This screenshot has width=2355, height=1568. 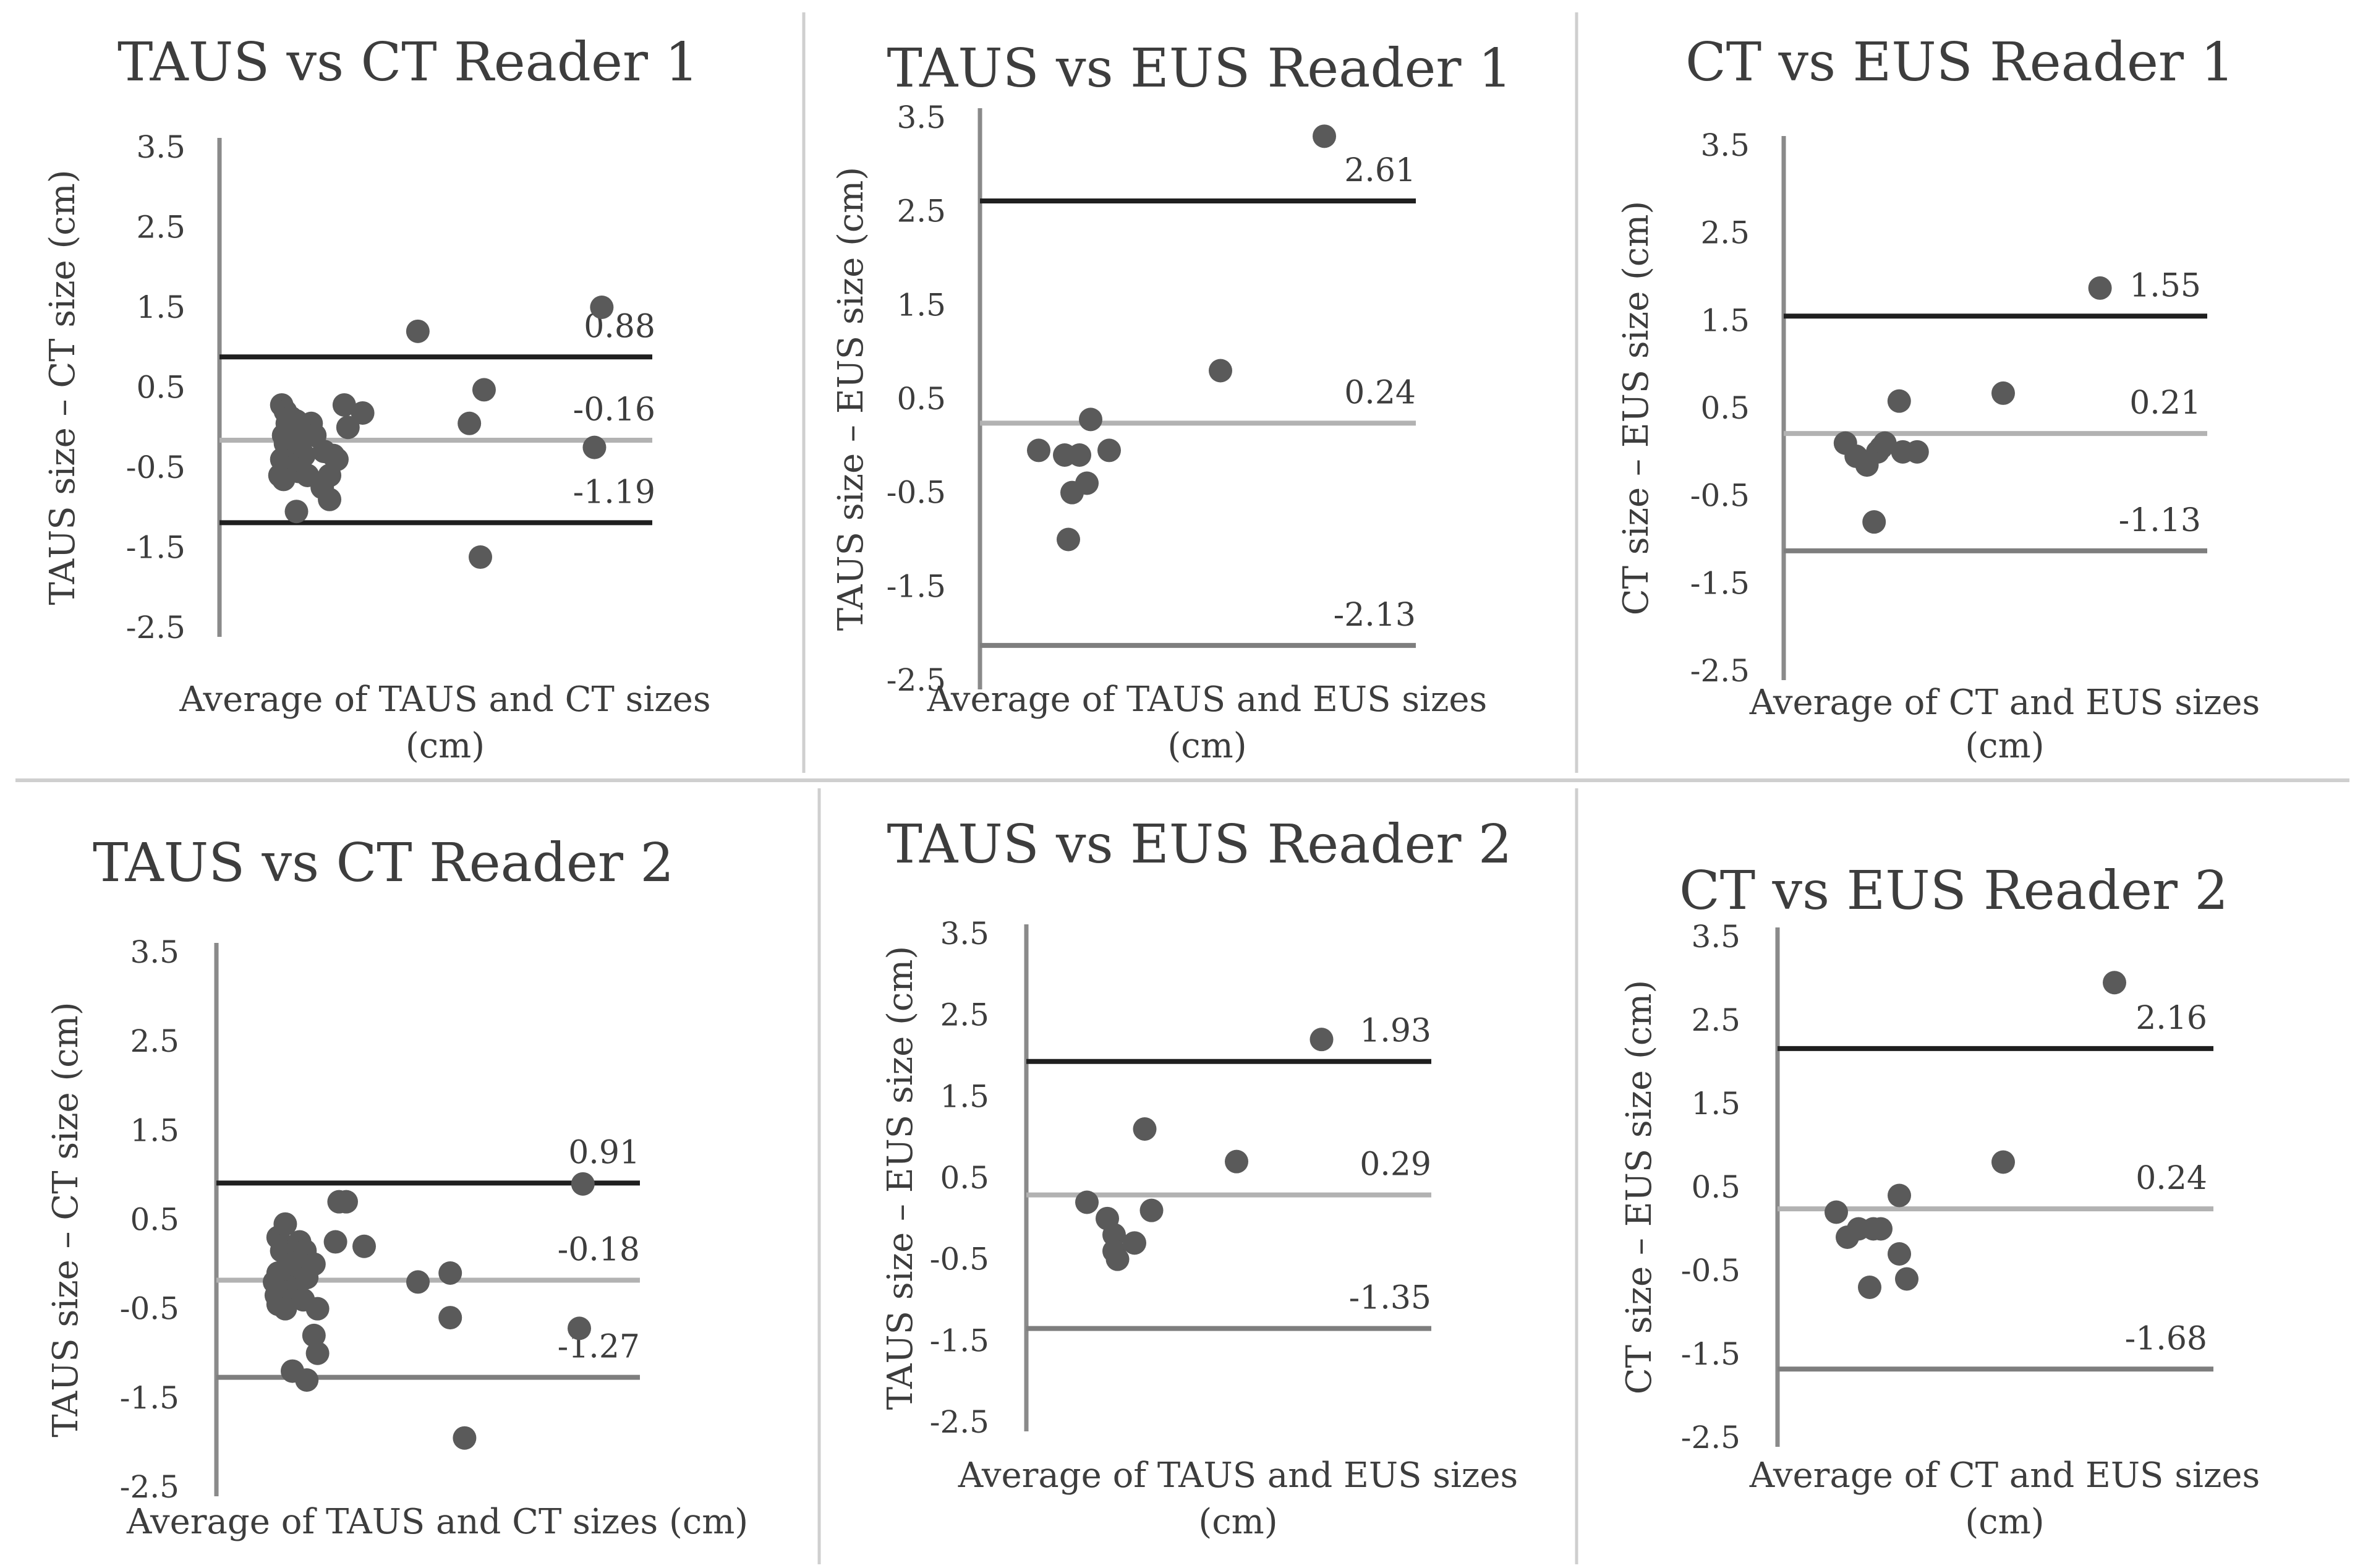 What do you see at coordinates (1395, 1031) in the screenshot?
I see `upper-limit-label: 1.93` at bounding box center [1395, 1031].